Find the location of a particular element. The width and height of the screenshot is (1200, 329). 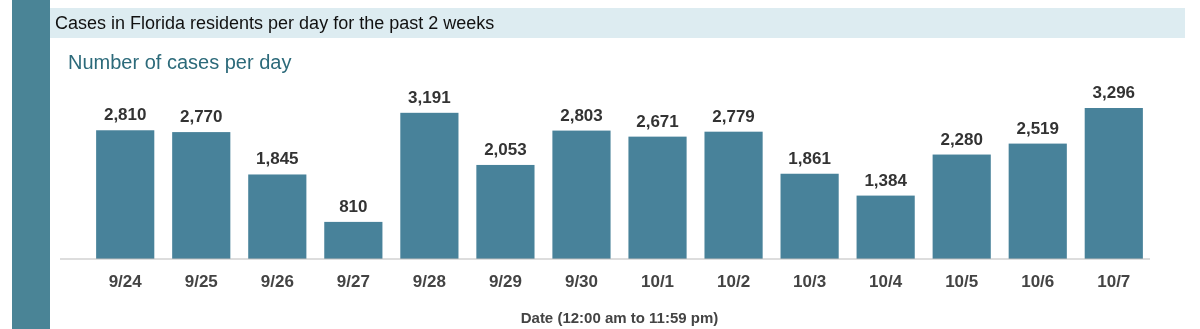

x-tick-label: 10/5 is located at coordinates (962, 281).